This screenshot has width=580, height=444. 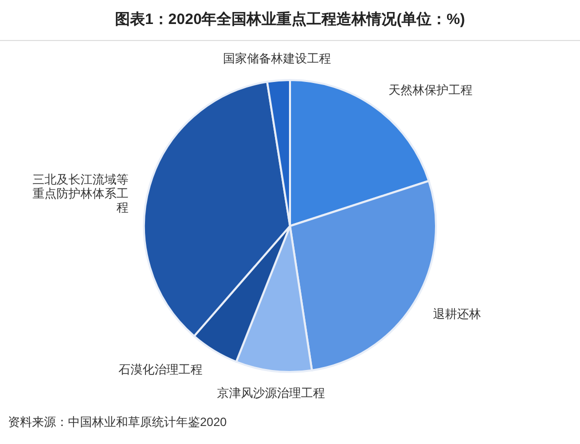 I want to click on slice-label: 三北及长江流域等重点防护林体系工程, so click(x=80, y=193).